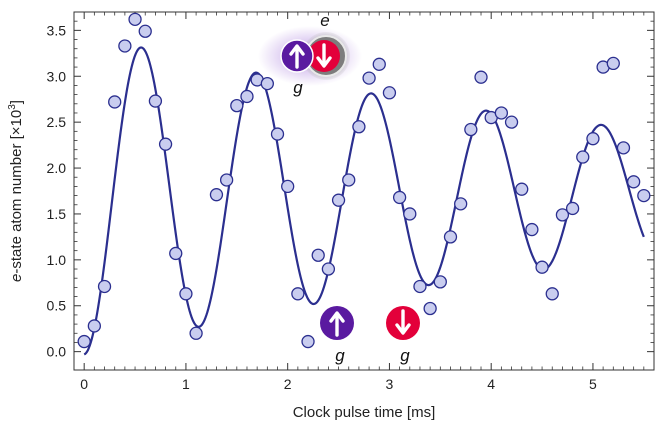  I want to click on y-tick-label: 3.0, so click(57, 76).